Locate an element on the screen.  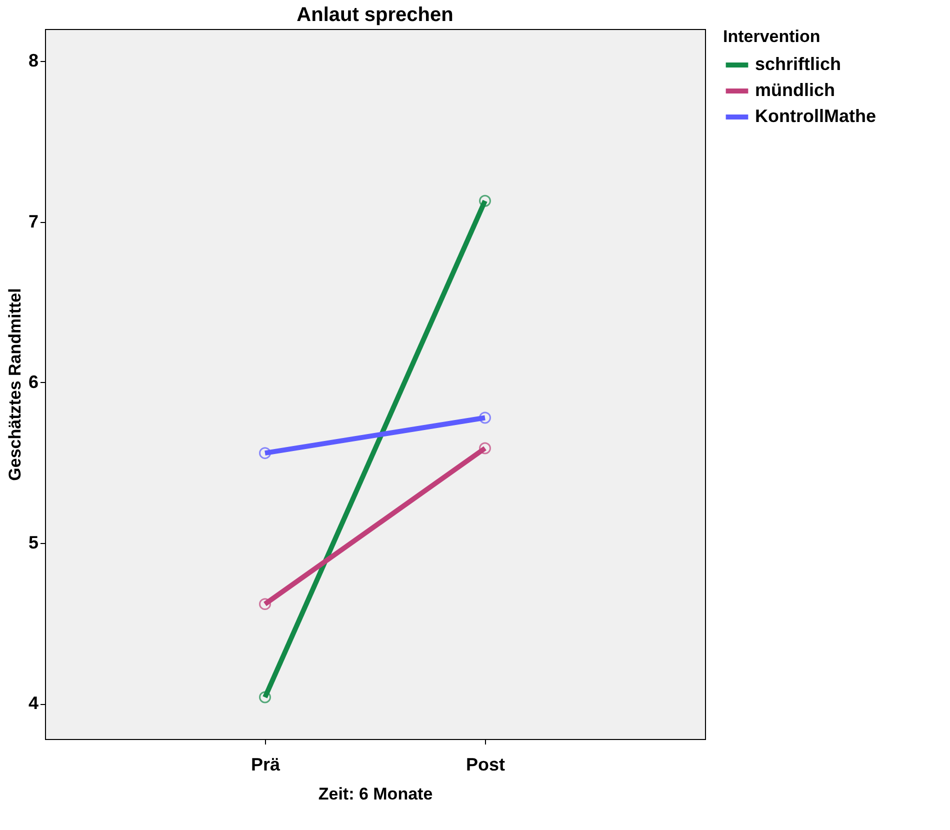
y-tick-label: 8 is located at coordinates (33, 60).